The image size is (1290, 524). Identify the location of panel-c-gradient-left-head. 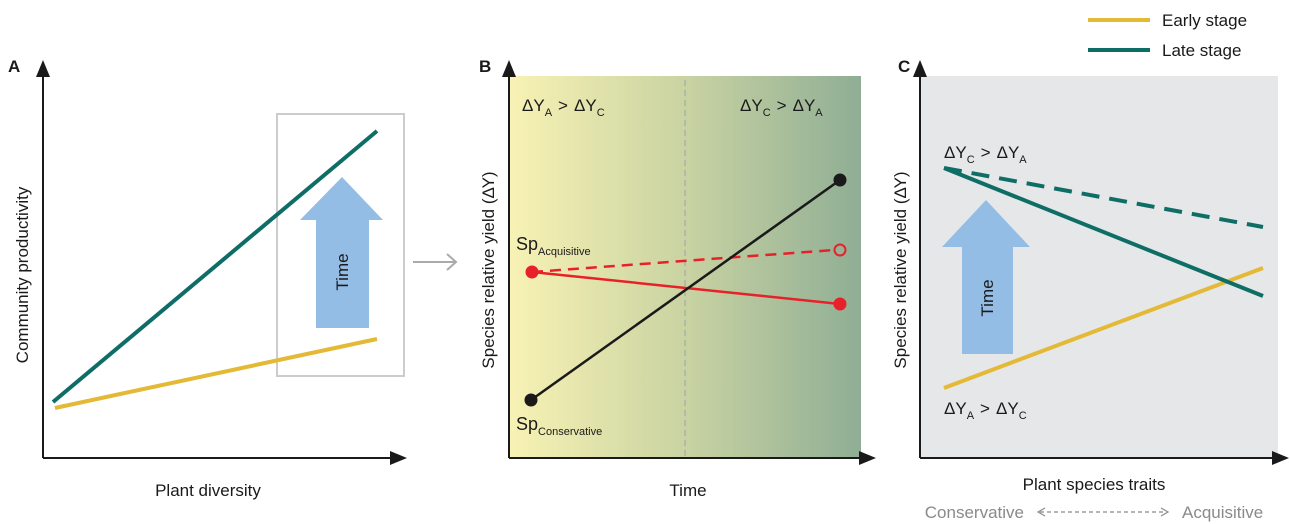
(1041, 512).